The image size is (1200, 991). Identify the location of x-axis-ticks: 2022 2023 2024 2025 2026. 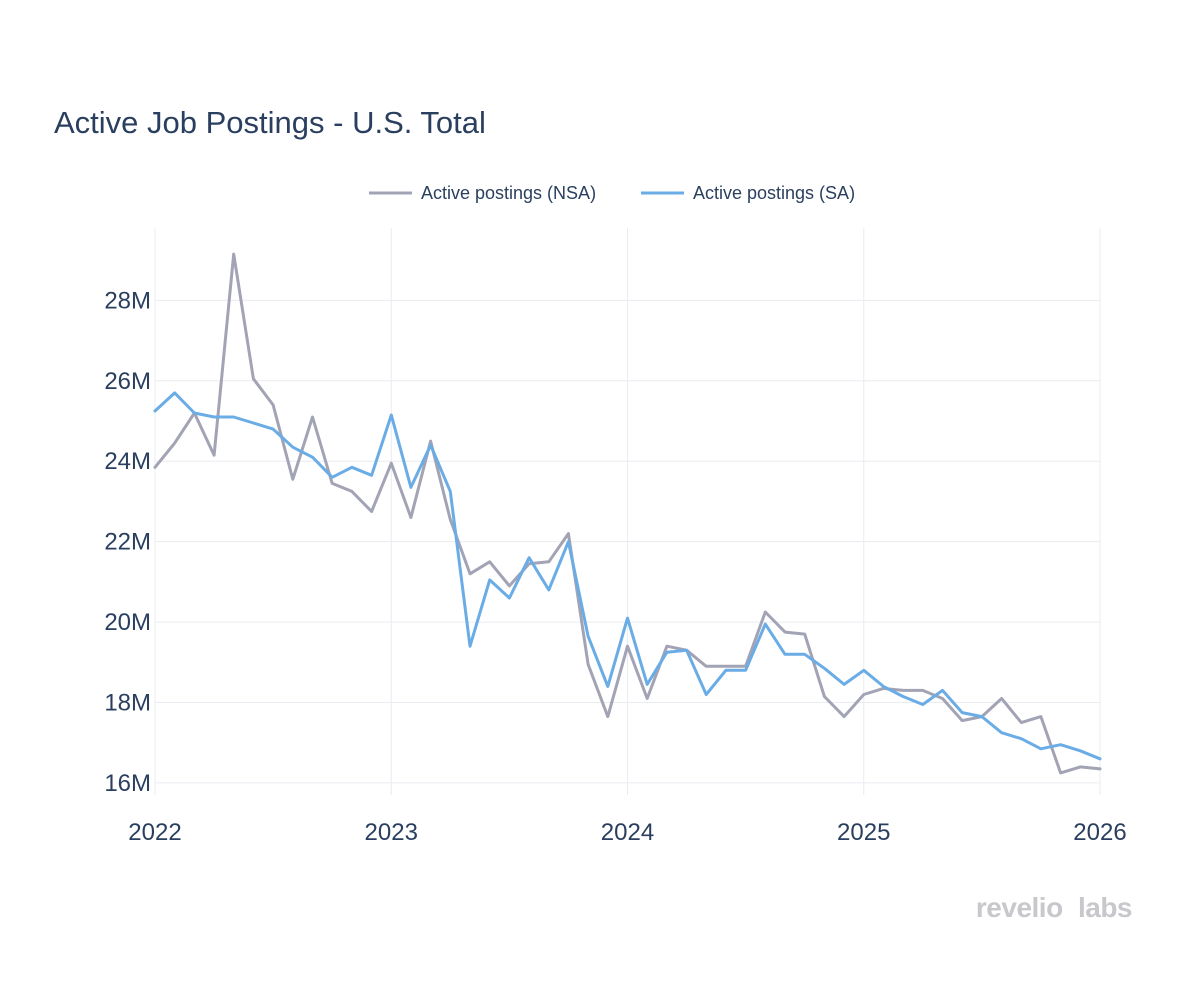
(627, 832).